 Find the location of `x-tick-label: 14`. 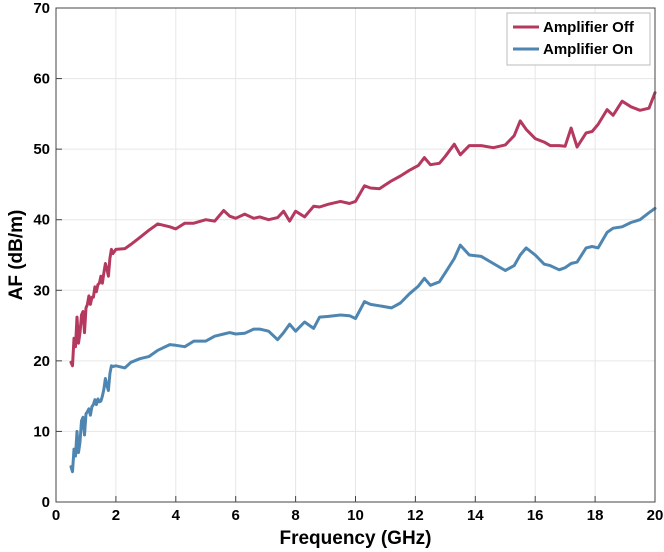

x-tick-label: 14 is located at coordinates (475, 515).